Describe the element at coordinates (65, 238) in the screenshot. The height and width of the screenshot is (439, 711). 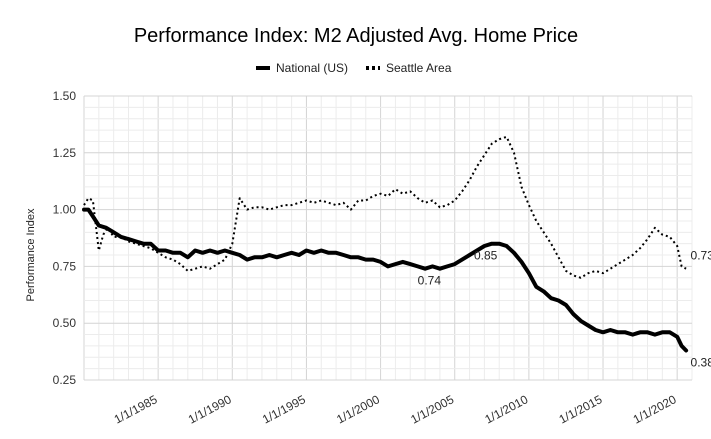
I see `y-axis-ticks: 0.25 0.50 0.75 1.00 1.25 1.50` at that location.